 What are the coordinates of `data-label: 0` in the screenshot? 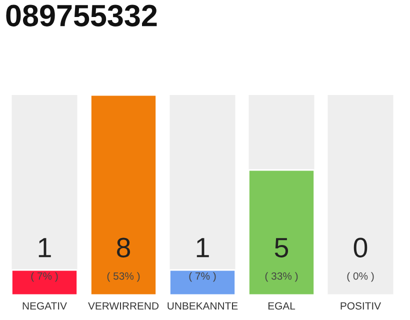 It's located at (361, 248).